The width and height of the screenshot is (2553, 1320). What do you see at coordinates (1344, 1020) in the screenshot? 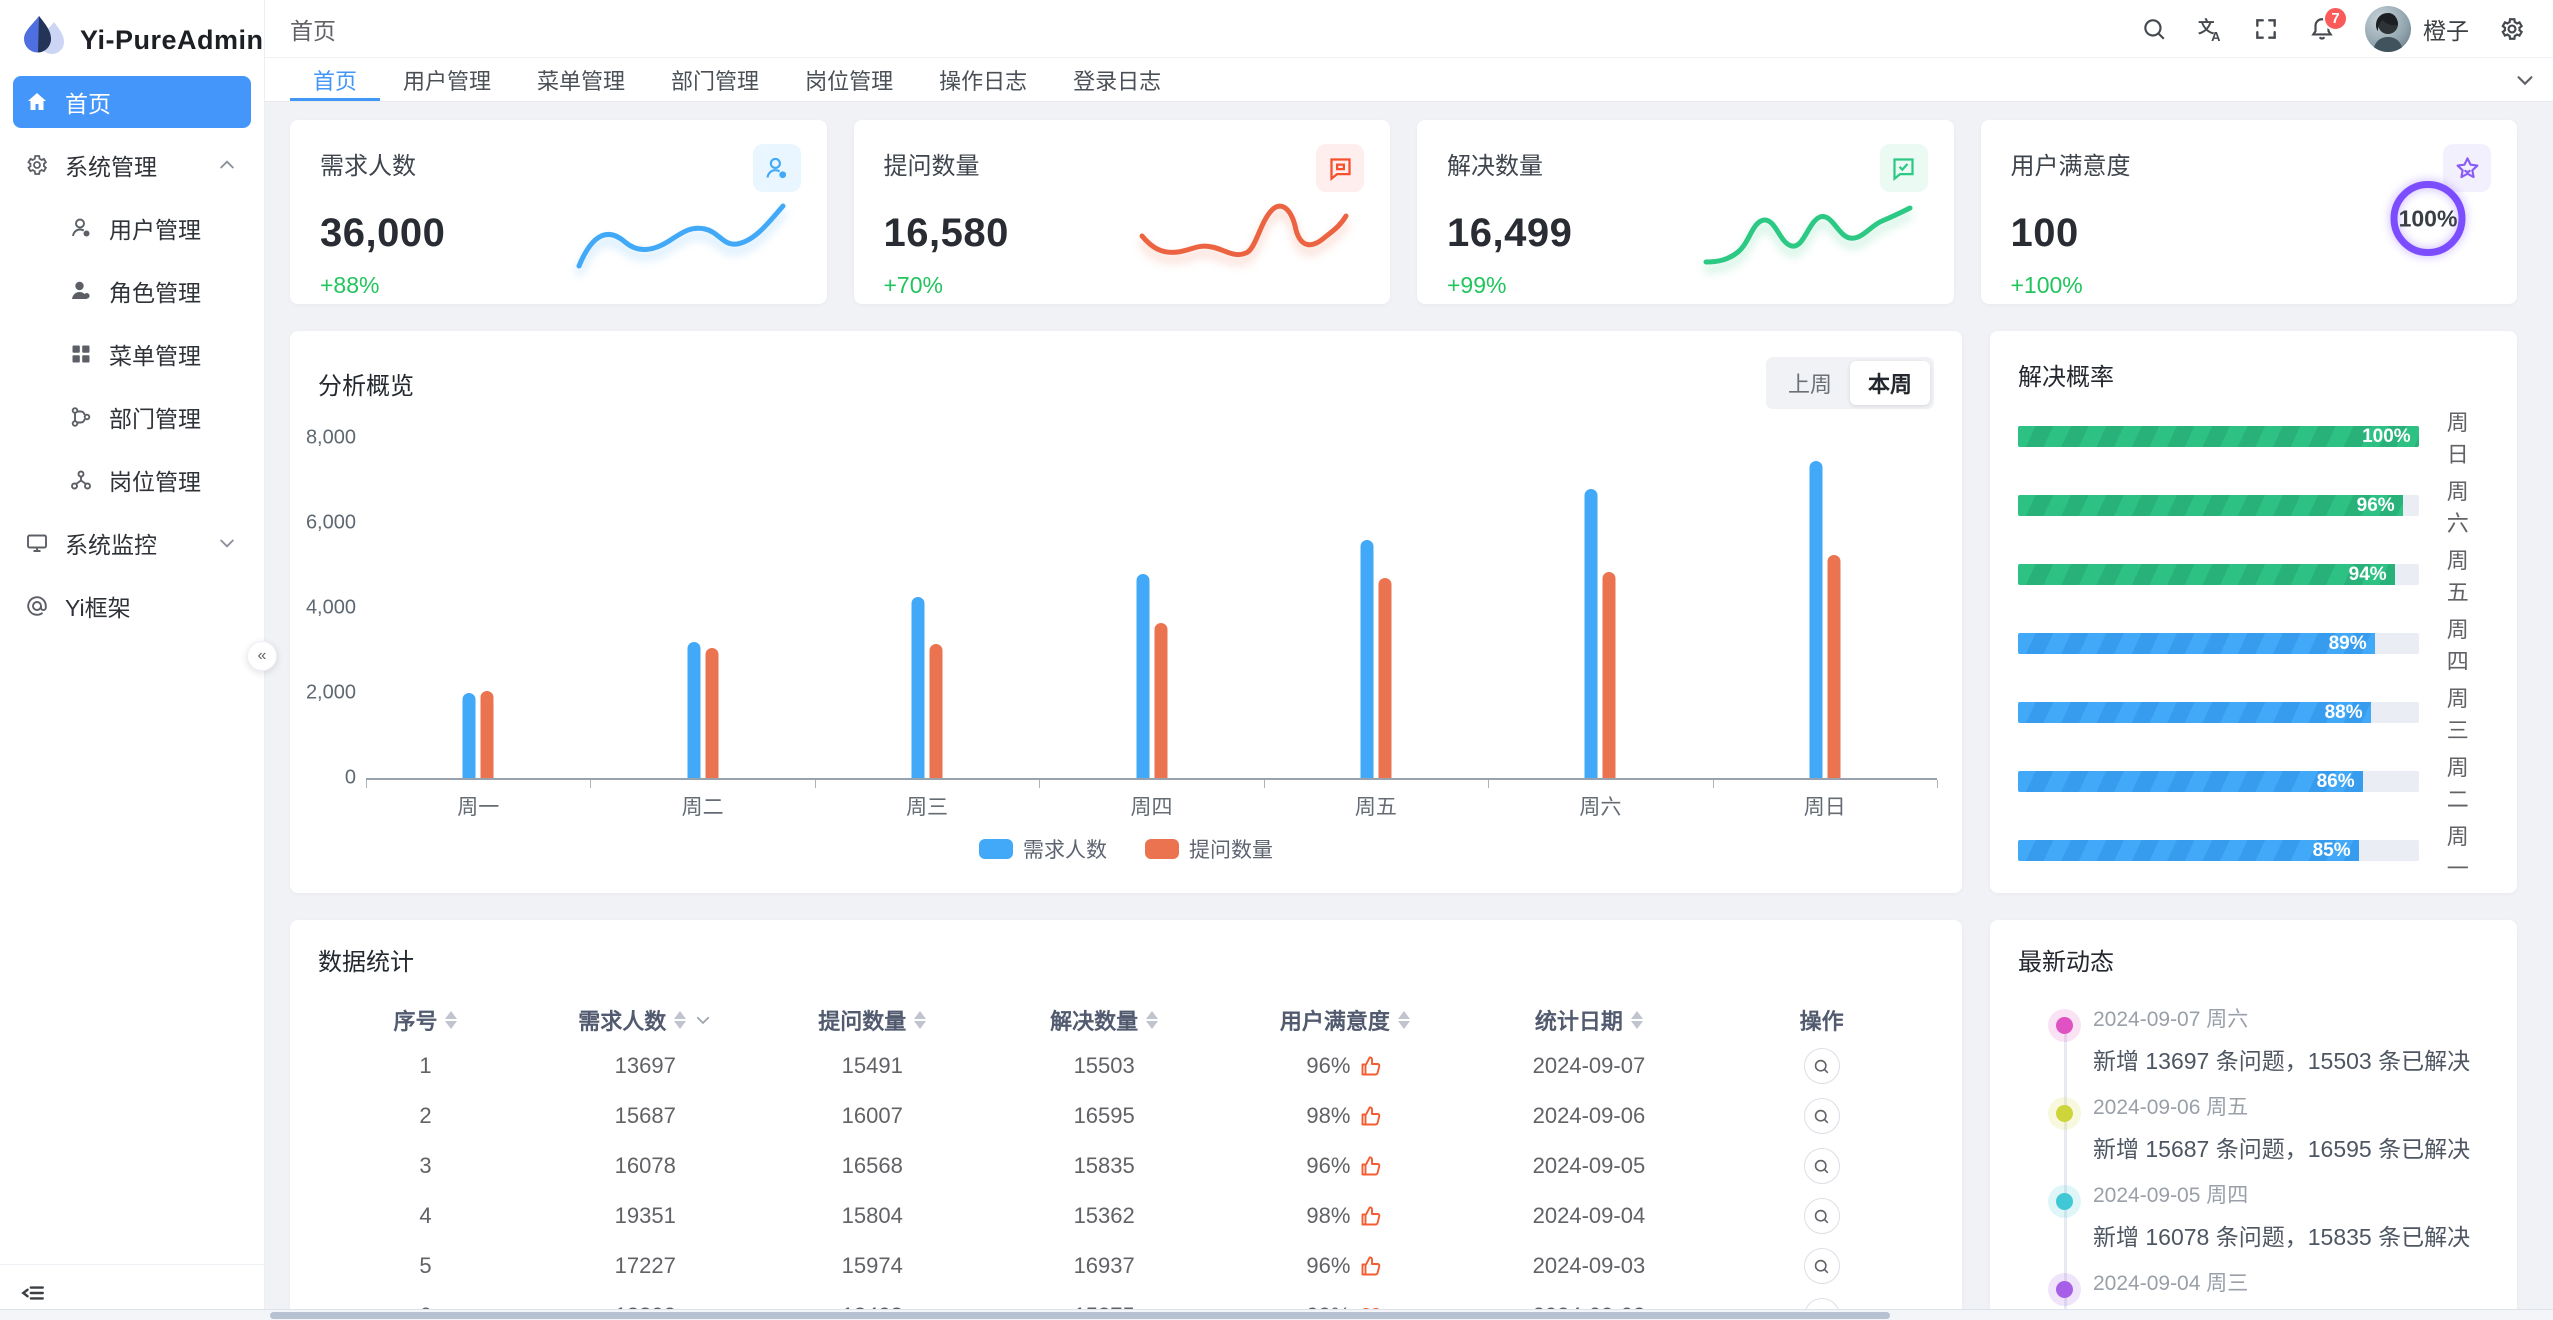
I see `column-header-5: 用户满意度` at bounding box center [1344, 1020].